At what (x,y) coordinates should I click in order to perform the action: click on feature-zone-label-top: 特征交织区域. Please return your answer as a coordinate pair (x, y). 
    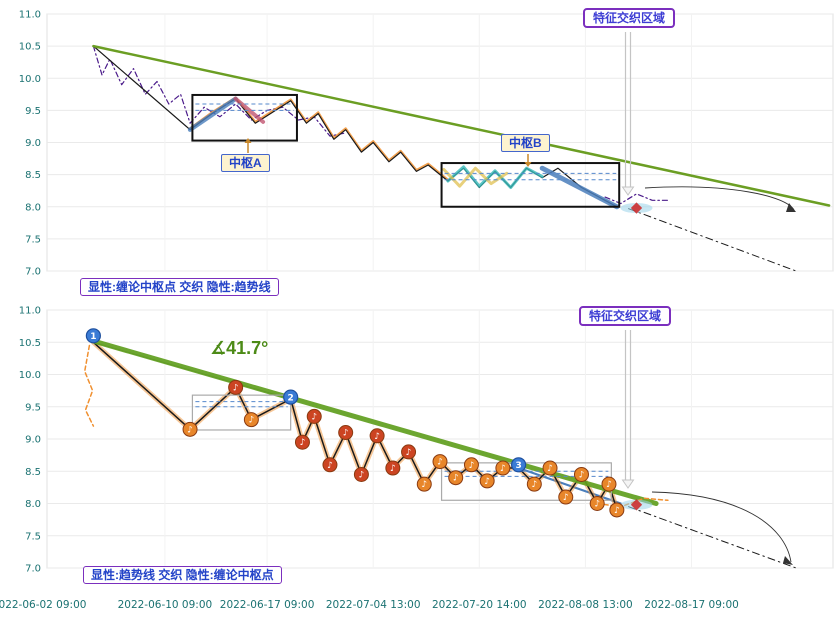
    Looking at the image, I should click on (629, 18).